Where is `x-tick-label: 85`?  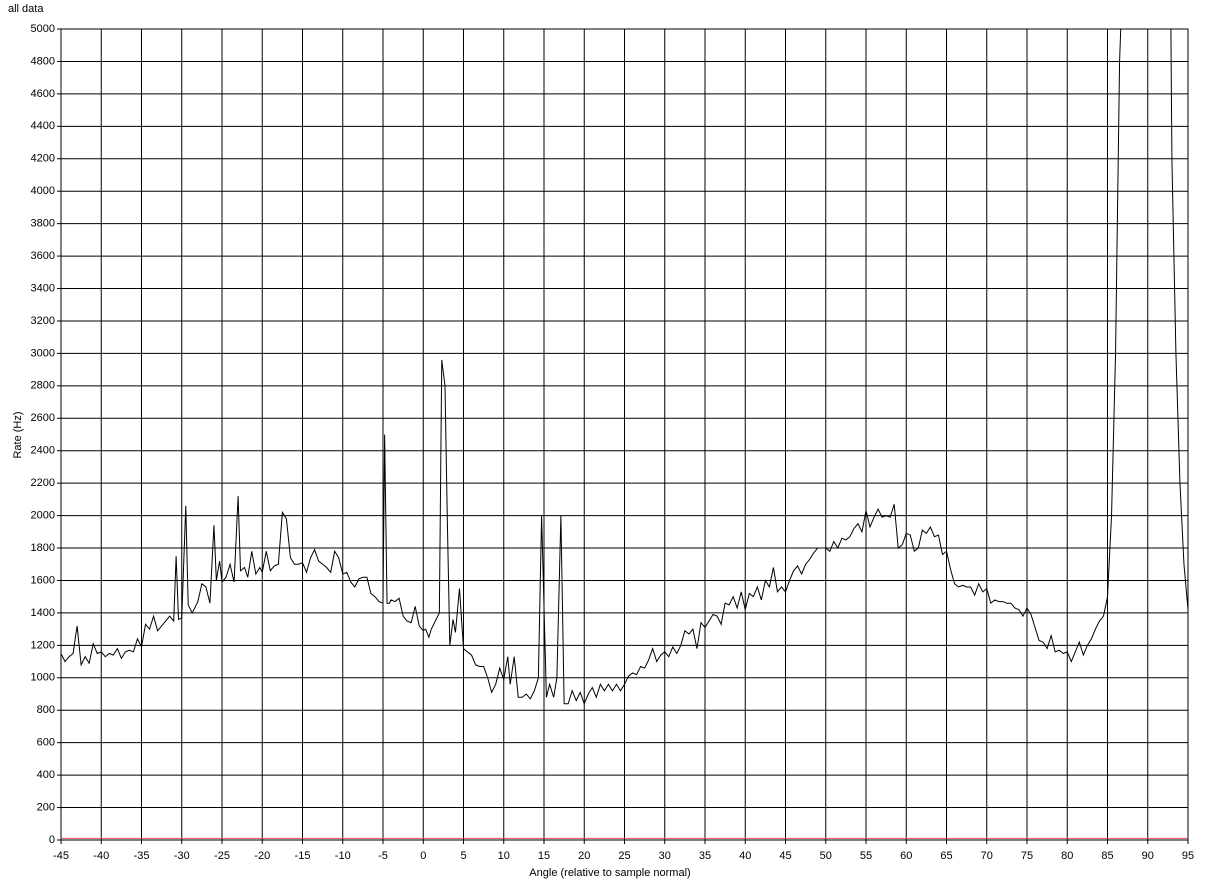
x-tick-label: 85 is located at coordinates (1107, 856).